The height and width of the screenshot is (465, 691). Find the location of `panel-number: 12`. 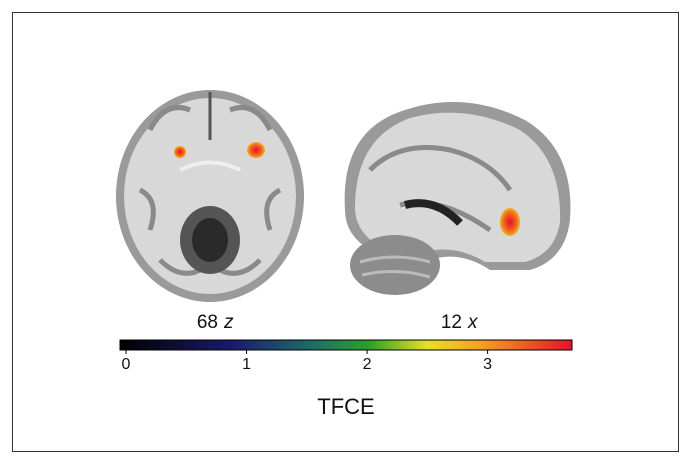

panel-number: 12 is located at coordinates (451, 322).